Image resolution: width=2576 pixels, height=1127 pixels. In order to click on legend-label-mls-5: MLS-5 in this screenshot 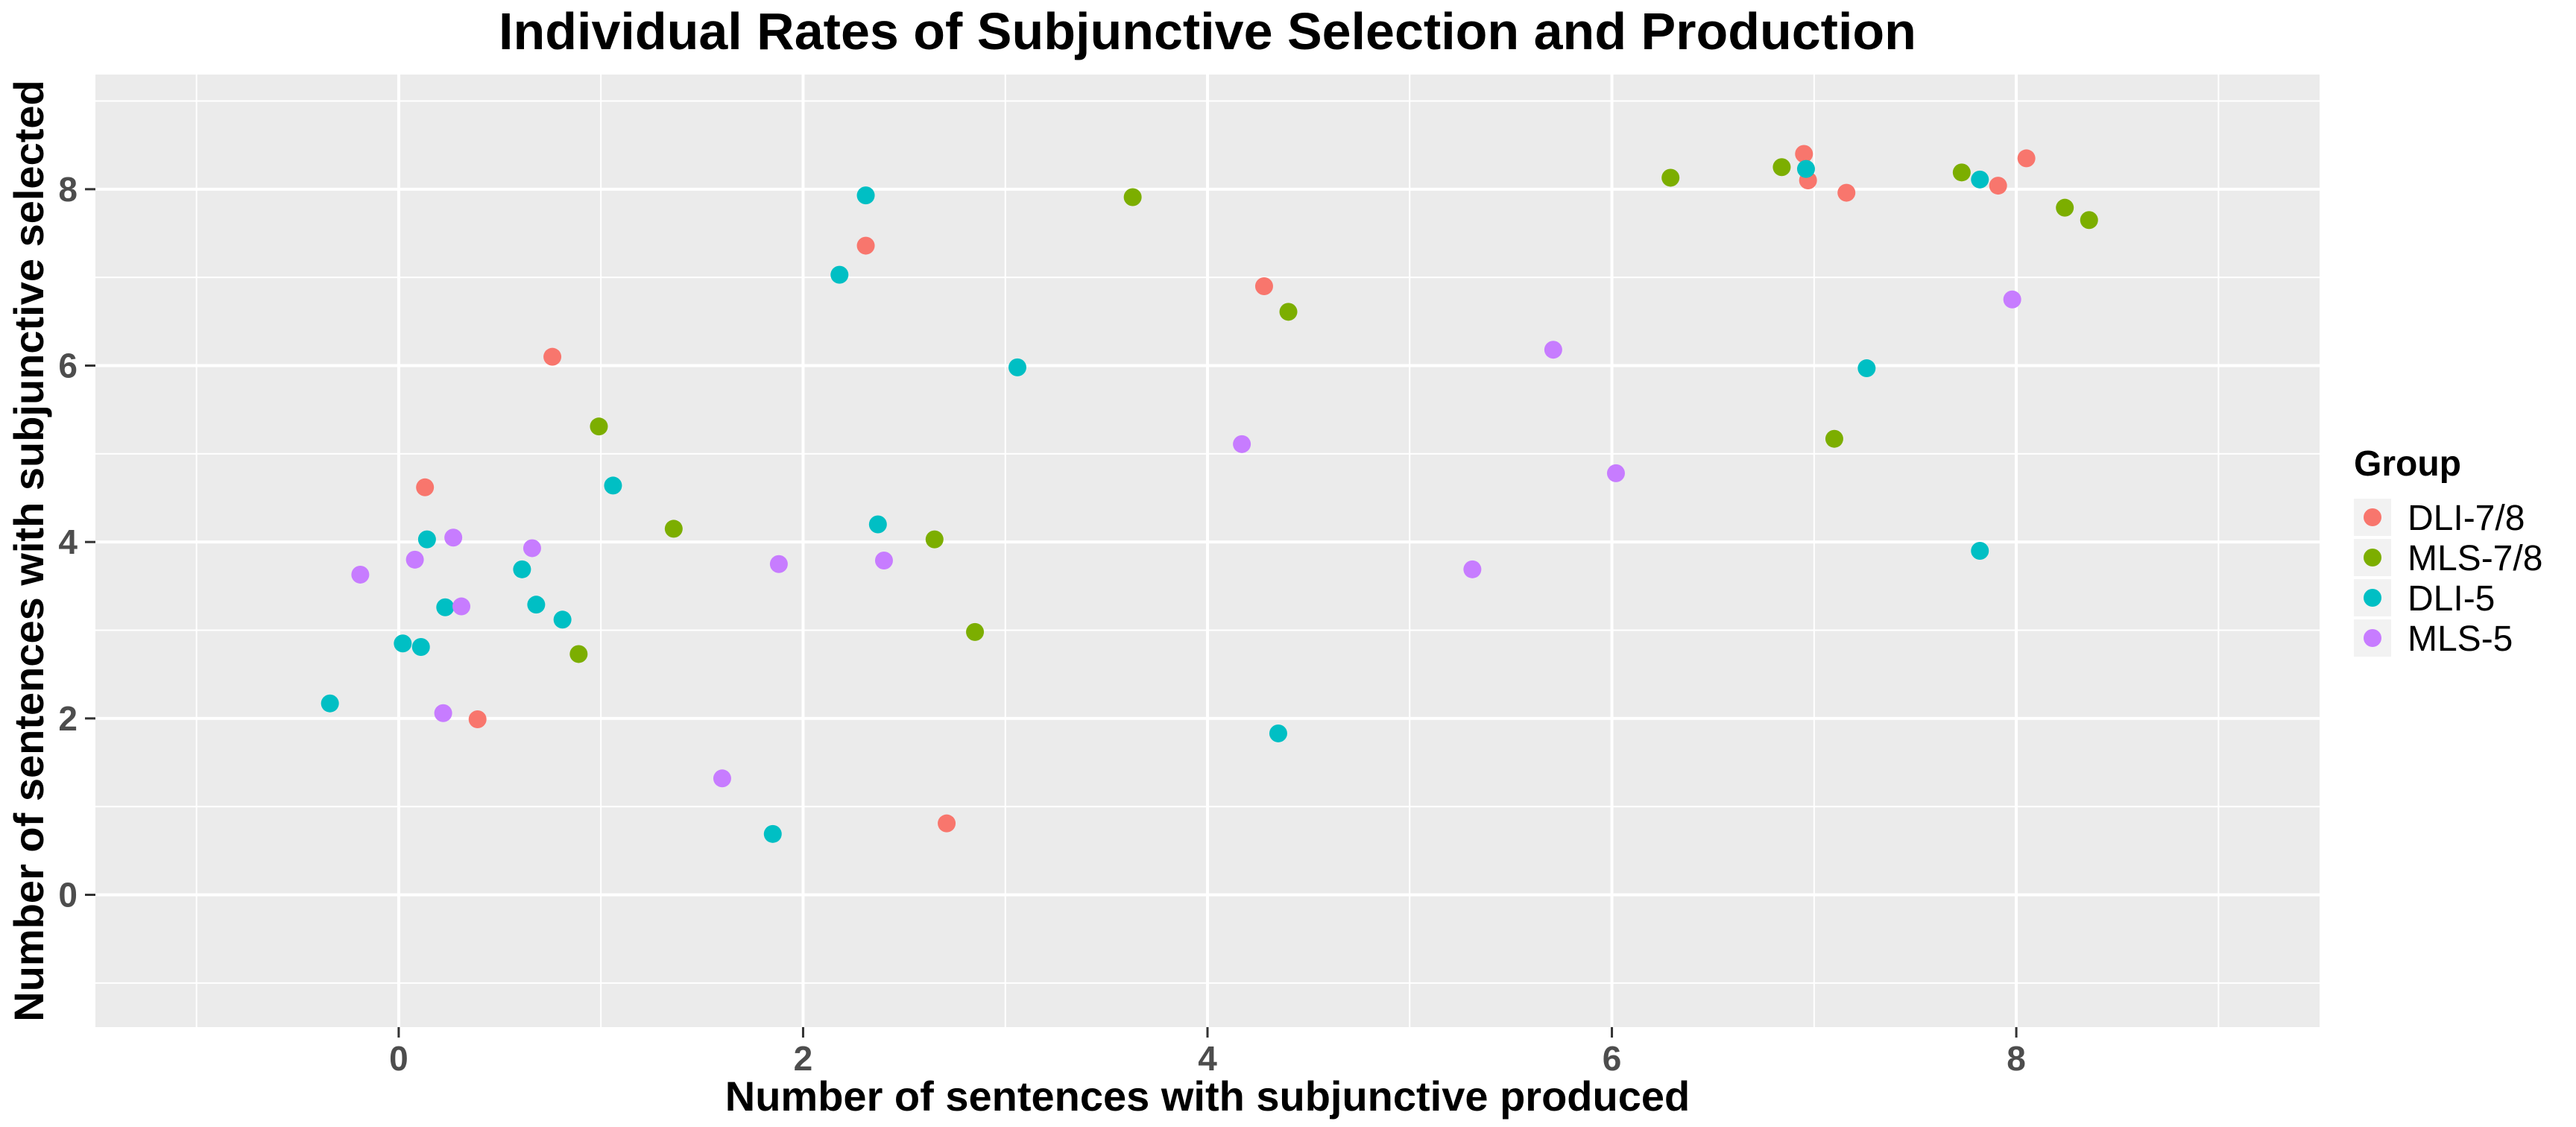, I will do `click(2460, 639)`.